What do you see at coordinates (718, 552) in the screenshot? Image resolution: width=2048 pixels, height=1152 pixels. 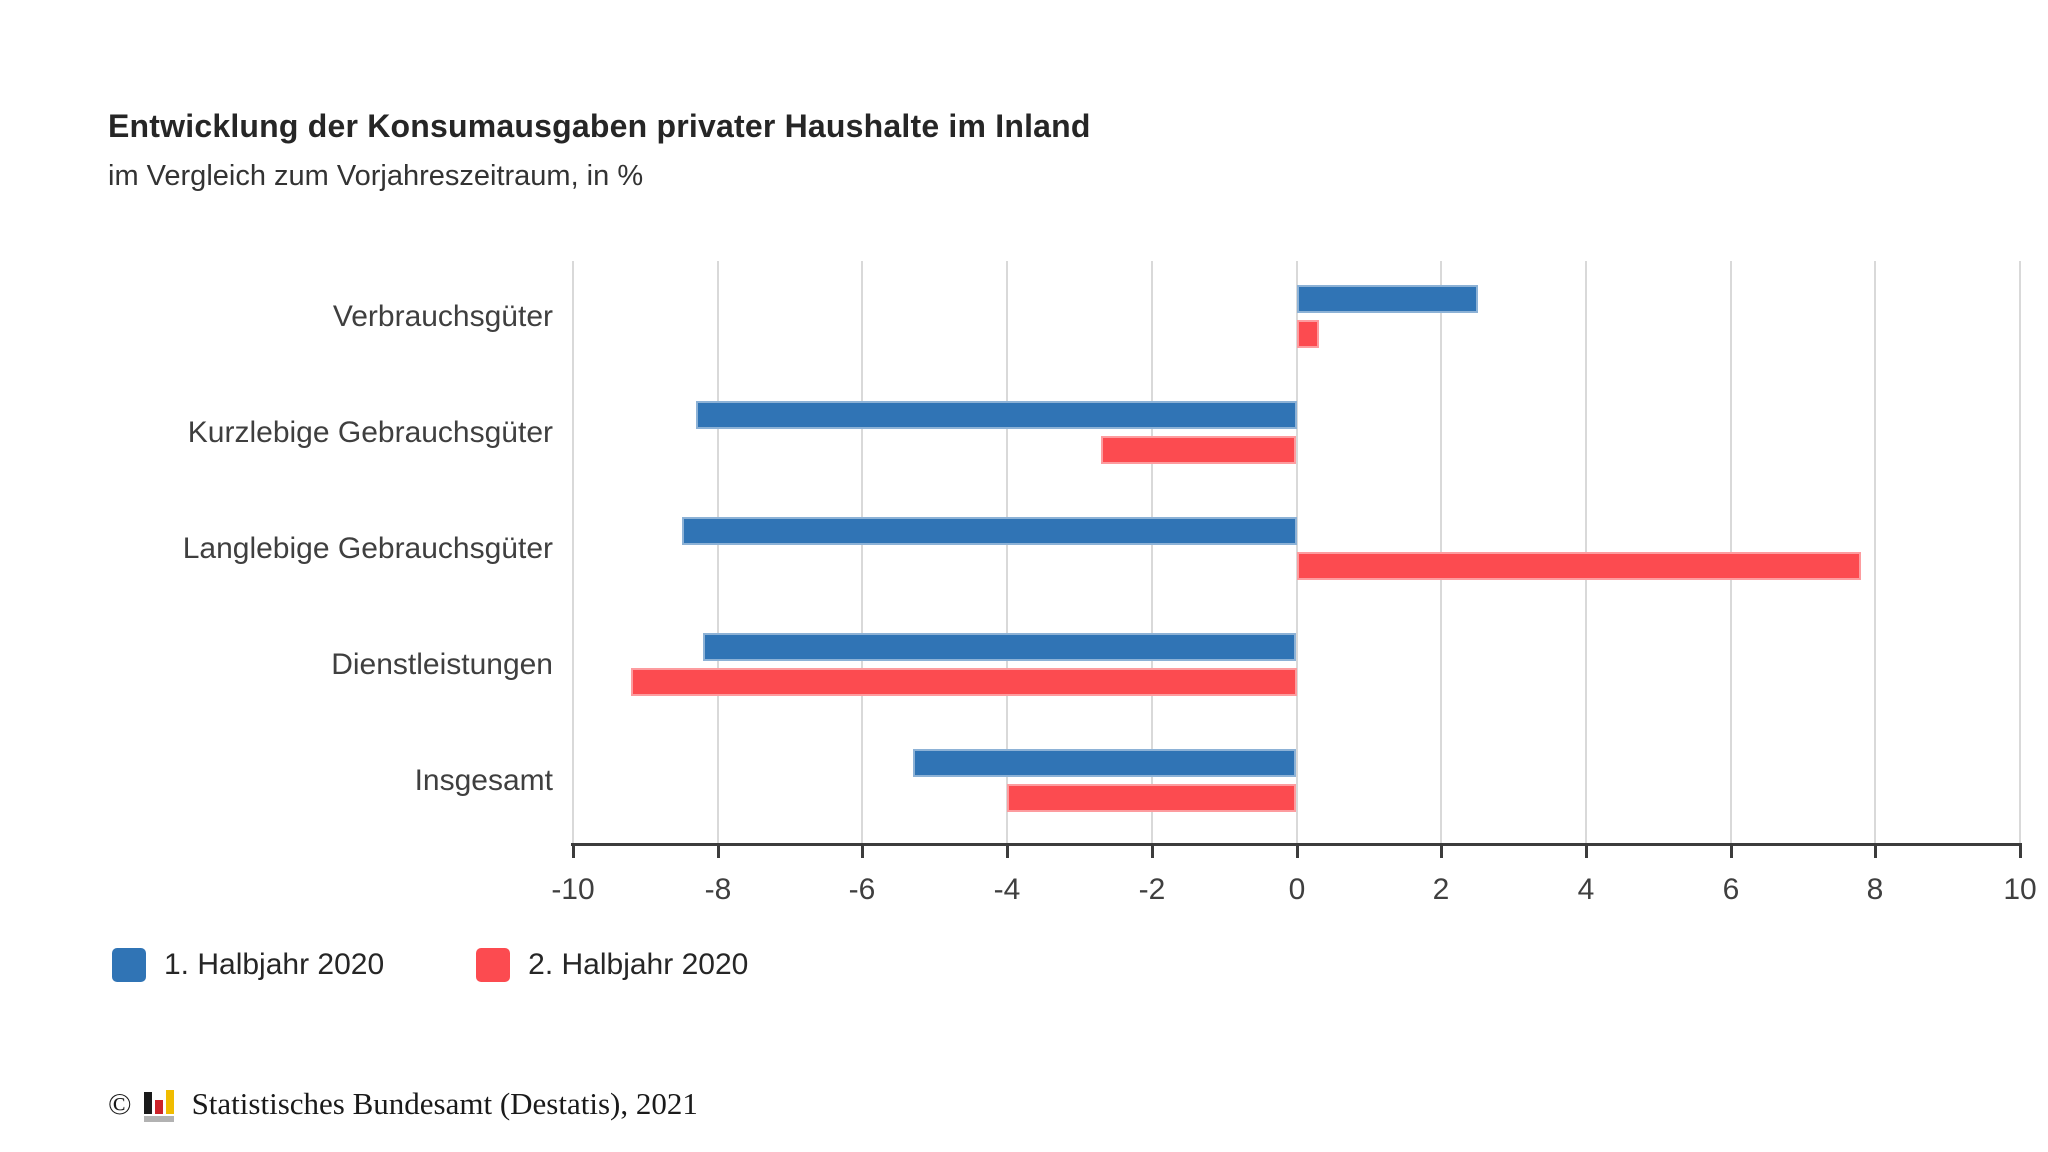 I see `gridline-x--8` at bounding box center [718, 552].